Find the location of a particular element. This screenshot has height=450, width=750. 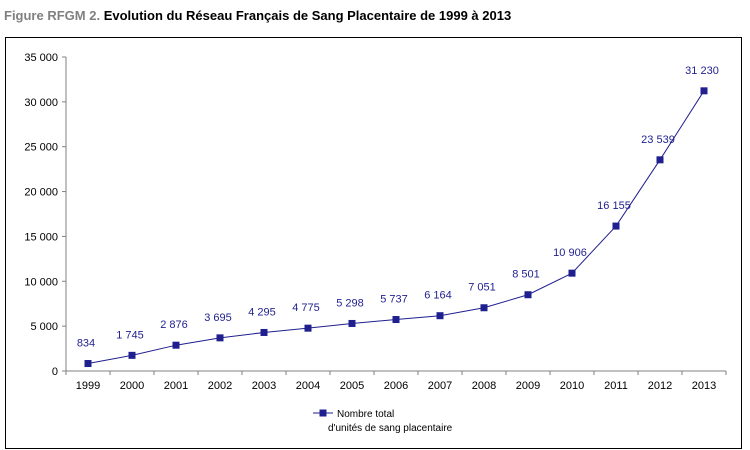

data-label: 16 155 is located at coordinates (614, 206).